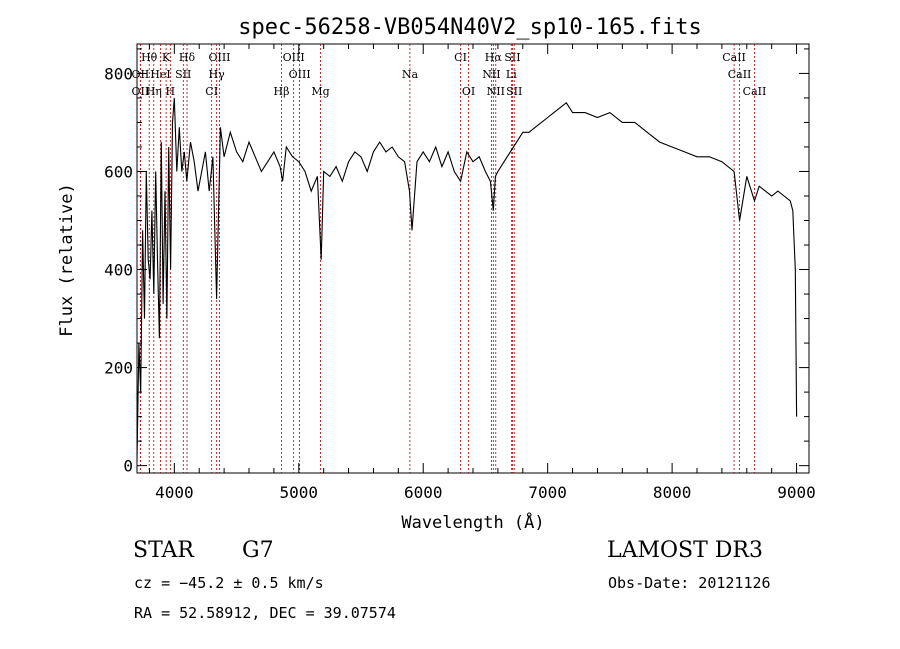 The width and height of the screenshot is (900, 649). I want to click on x-tick-label: 8000, so click(672, 492).